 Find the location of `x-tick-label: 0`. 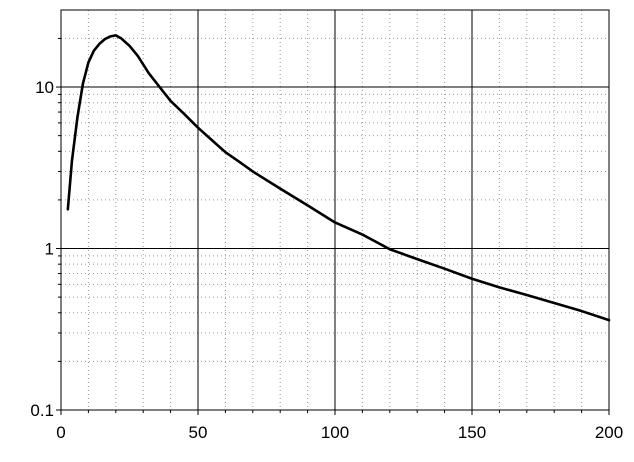

x-tick-label: 0 is located at coordinates (60, 432).